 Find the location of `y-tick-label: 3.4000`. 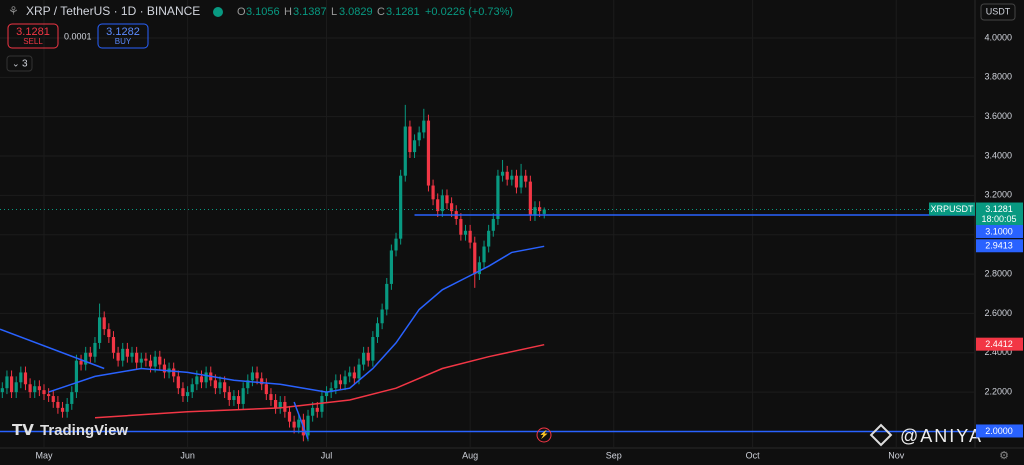

y-tick-label: 3.4000 is located at coordinates (998, 155).